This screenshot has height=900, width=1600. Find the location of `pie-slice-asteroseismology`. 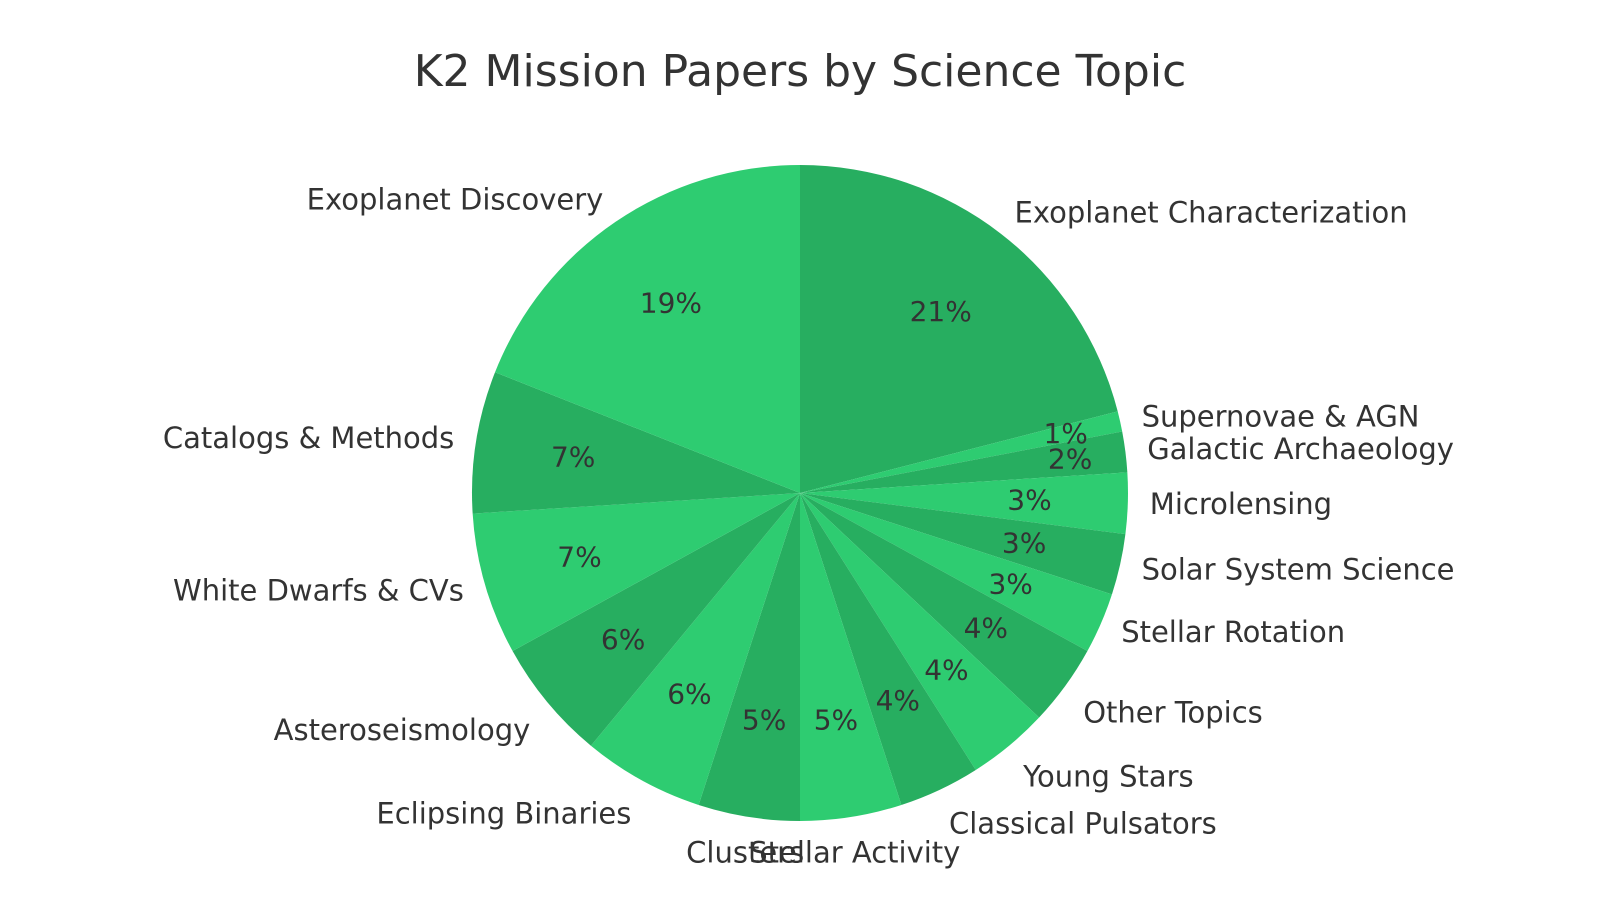

pie-slice-asteroseismology is located at coordinates (656, 619).